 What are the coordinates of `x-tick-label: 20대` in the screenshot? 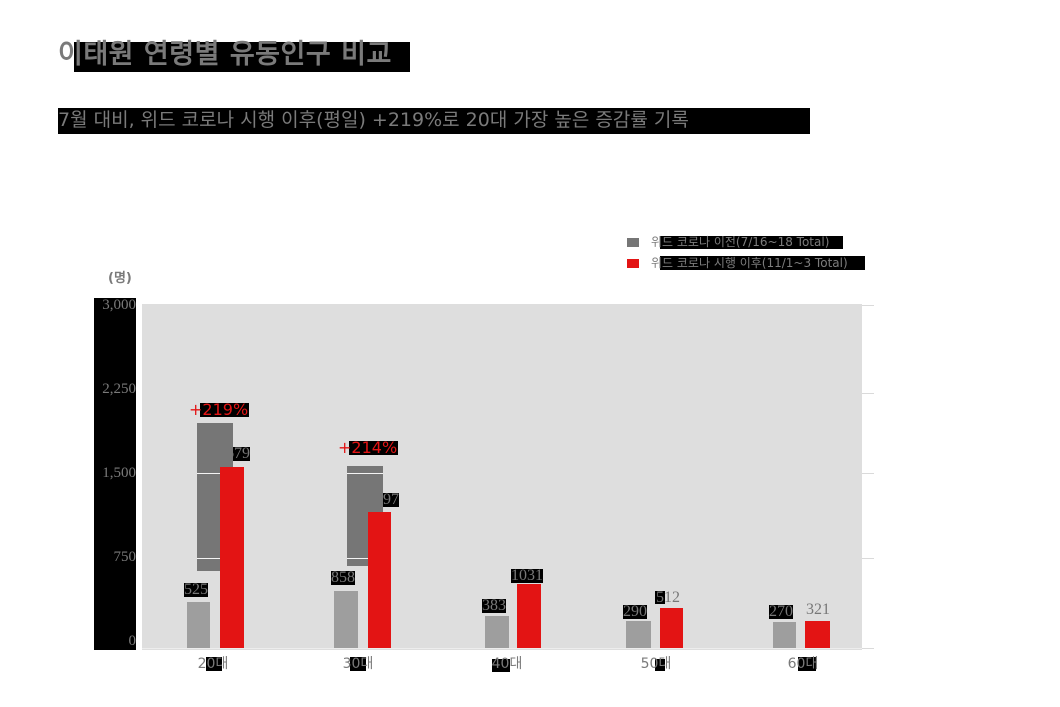 It's located at (213, 664).